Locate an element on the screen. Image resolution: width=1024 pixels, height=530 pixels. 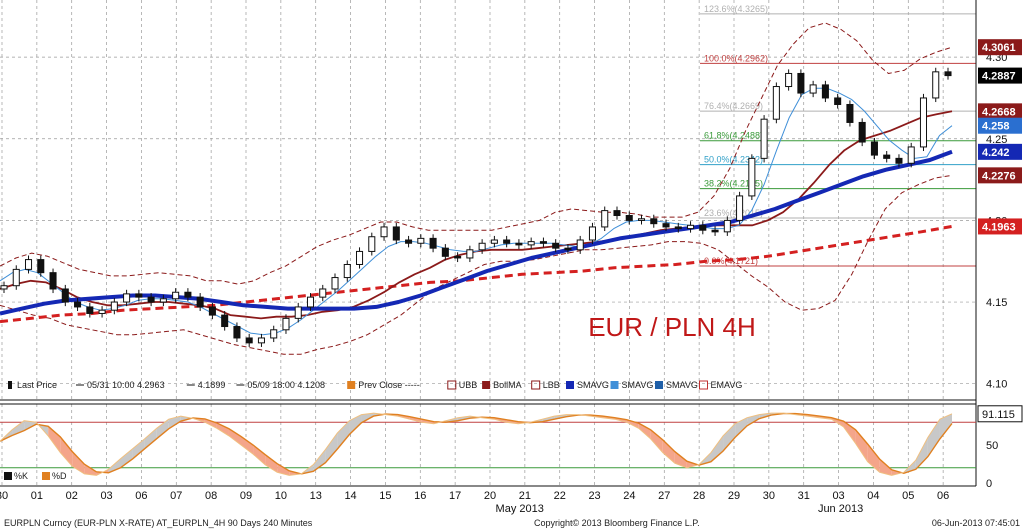
price-tag-label: 4.242 is located at coordinates (996, 153).